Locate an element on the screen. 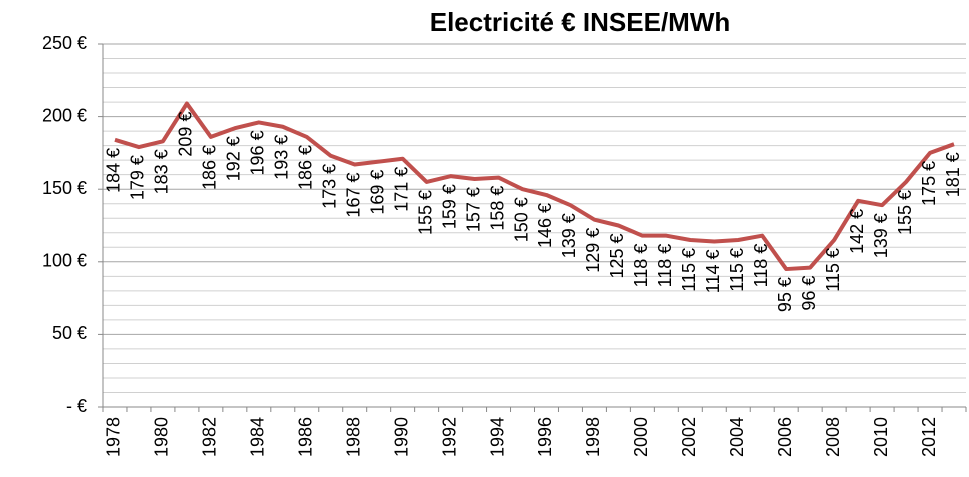  data-label: 146 € is located at coordinates (545, 225).